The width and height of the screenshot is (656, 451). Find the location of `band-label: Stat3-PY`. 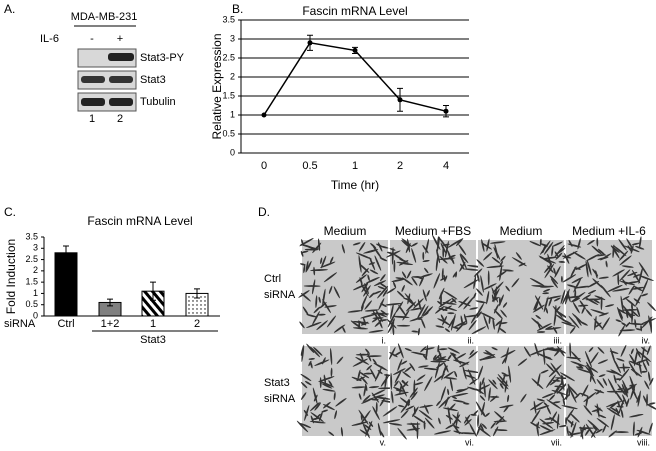

band-label: Stat3-PY is located at coordinates (162, 58).